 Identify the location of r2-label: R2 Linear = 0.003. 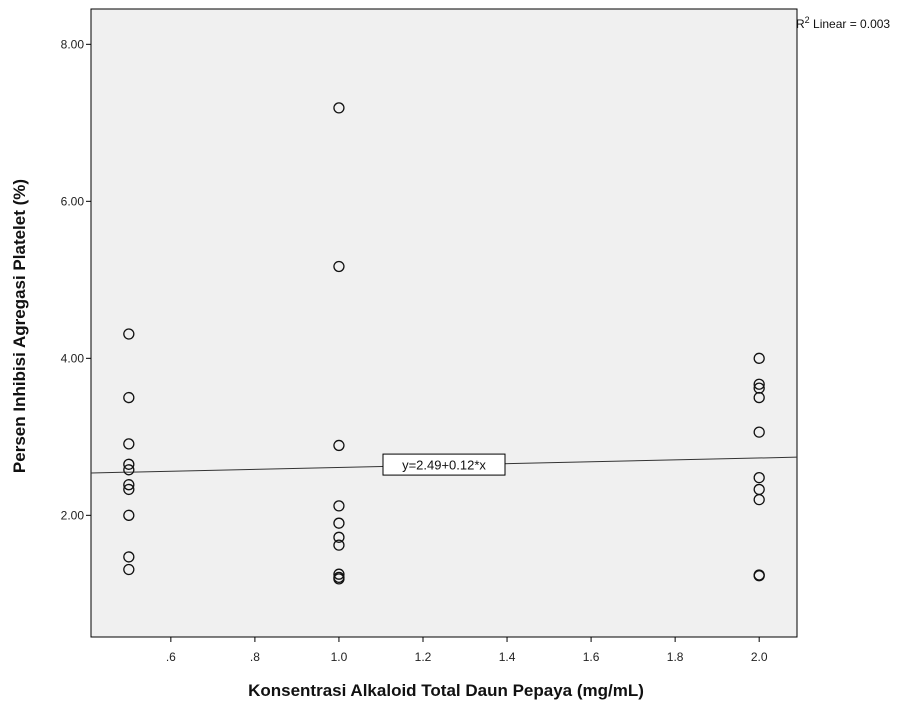
(843, 23).